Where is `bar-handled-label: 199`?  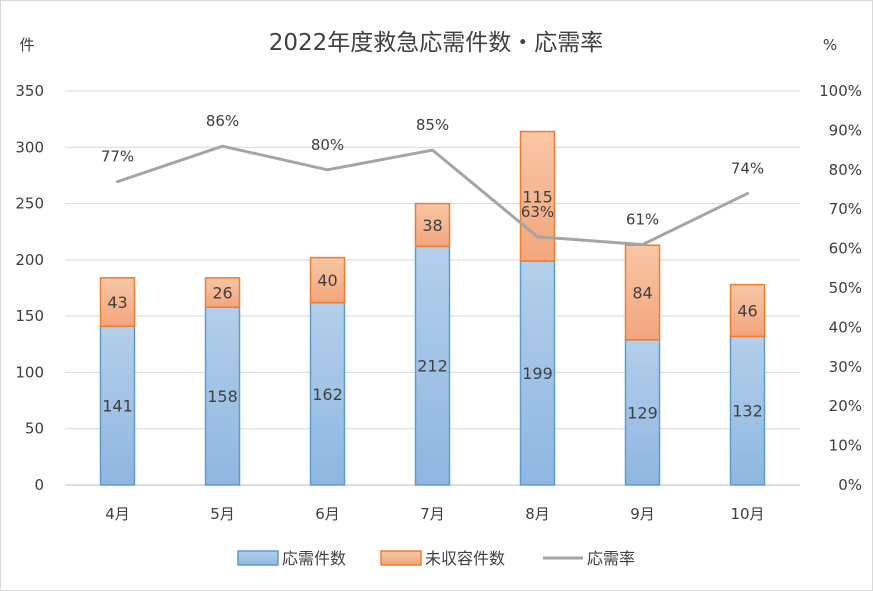
bar-handled-label: 199 is located at coordinates (537, 373).